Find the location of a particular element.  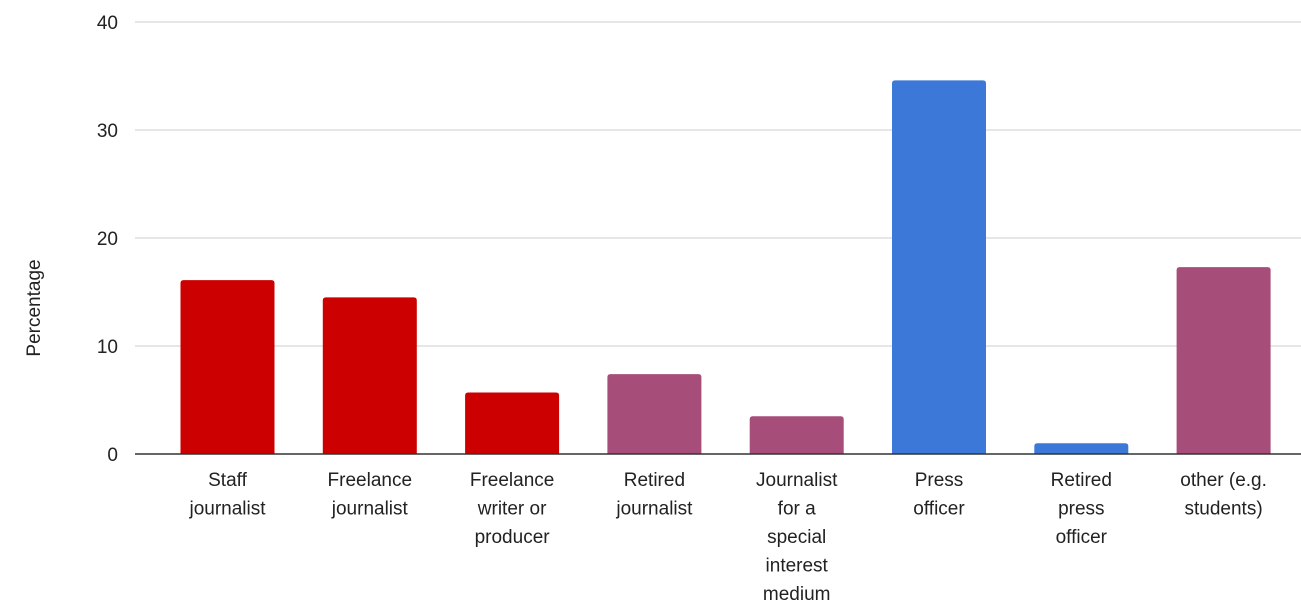

x-category-label: Journalist for a special interest medium is located at coordinates (797, 536).